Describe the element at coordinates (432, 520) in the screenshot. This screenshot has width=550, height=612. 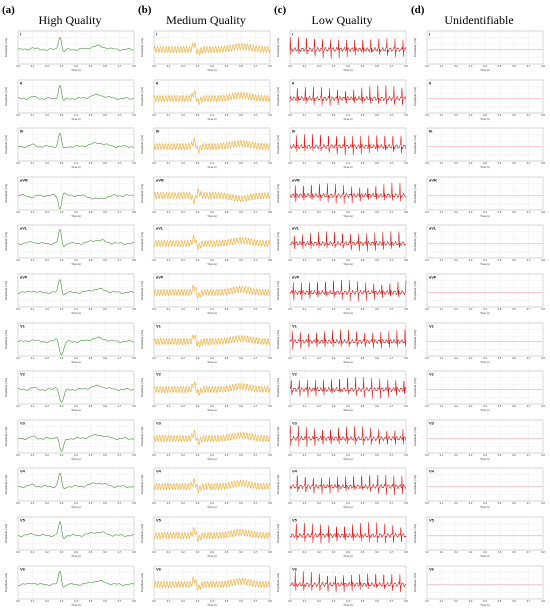
I see `lead-label: V5` at that location.